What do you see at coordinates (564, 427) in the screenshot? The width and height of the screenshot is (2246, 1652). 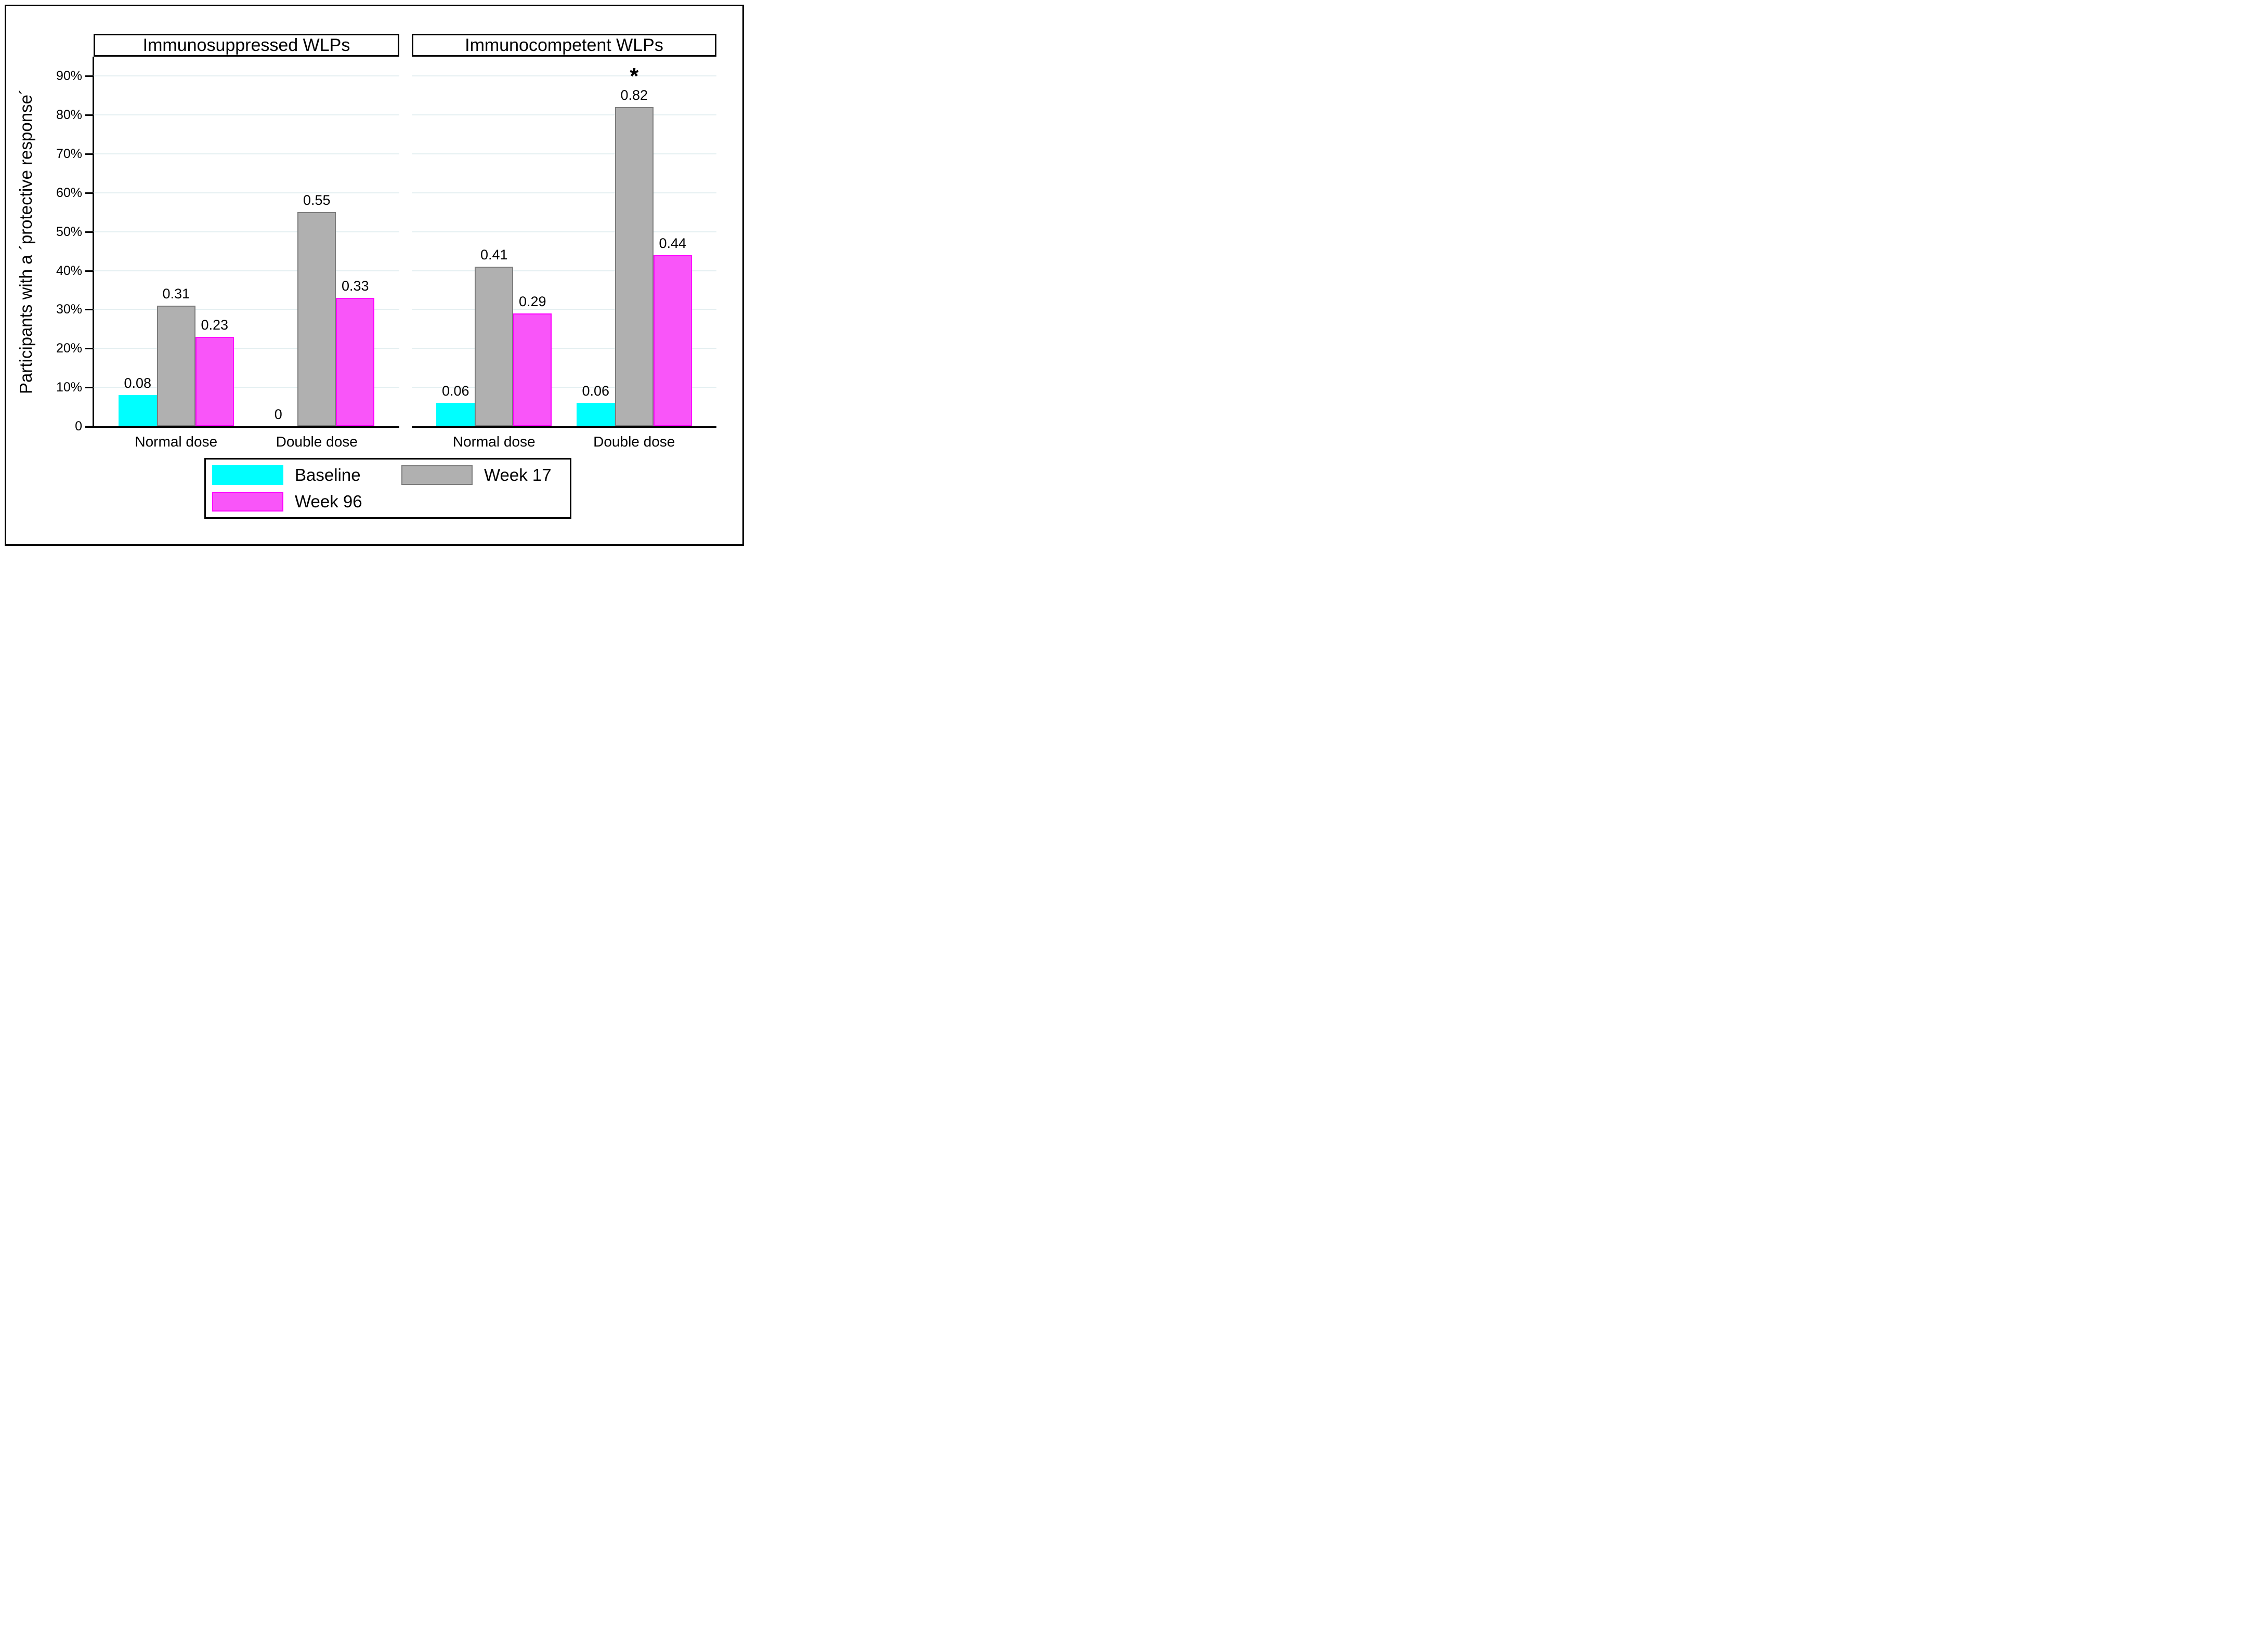 I see `x-axis-line-right-panel` at bounding box center [564, 427].